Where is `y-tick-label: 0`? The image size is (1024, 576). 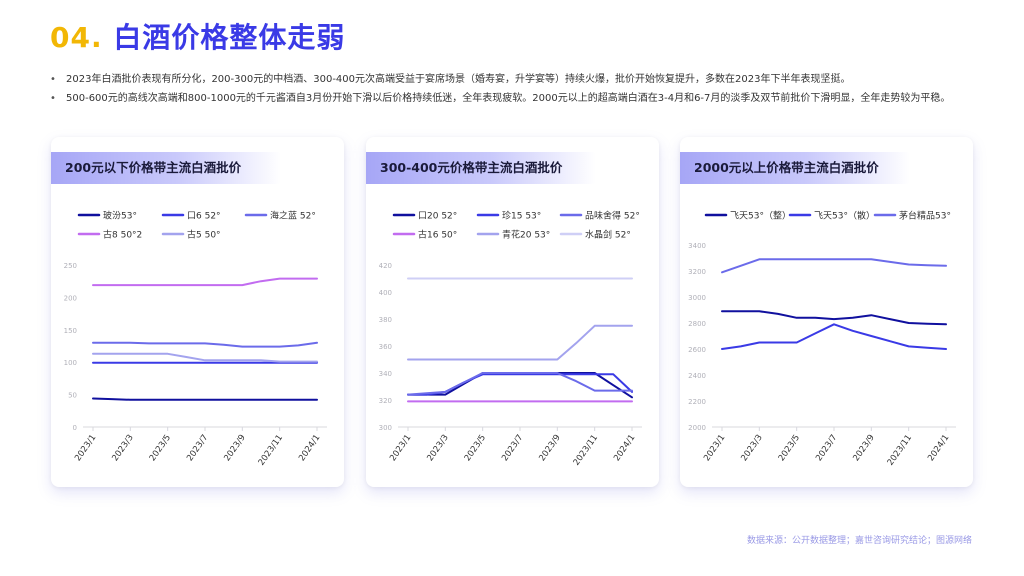 y-tick-label: 0 is located at coordinates (75, 428).